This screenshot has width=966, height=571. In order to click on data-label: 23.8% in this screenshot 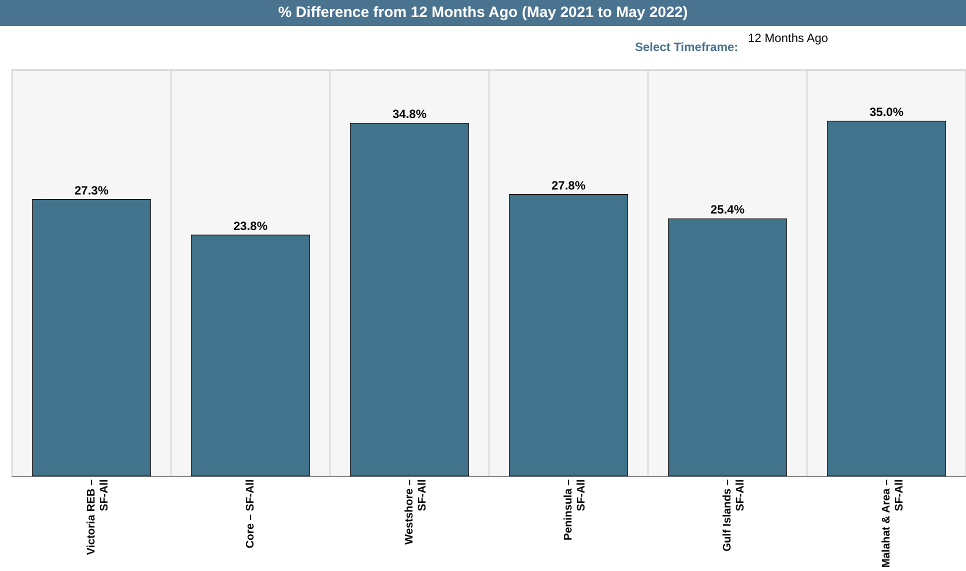, I will do `click(250, 225)`.